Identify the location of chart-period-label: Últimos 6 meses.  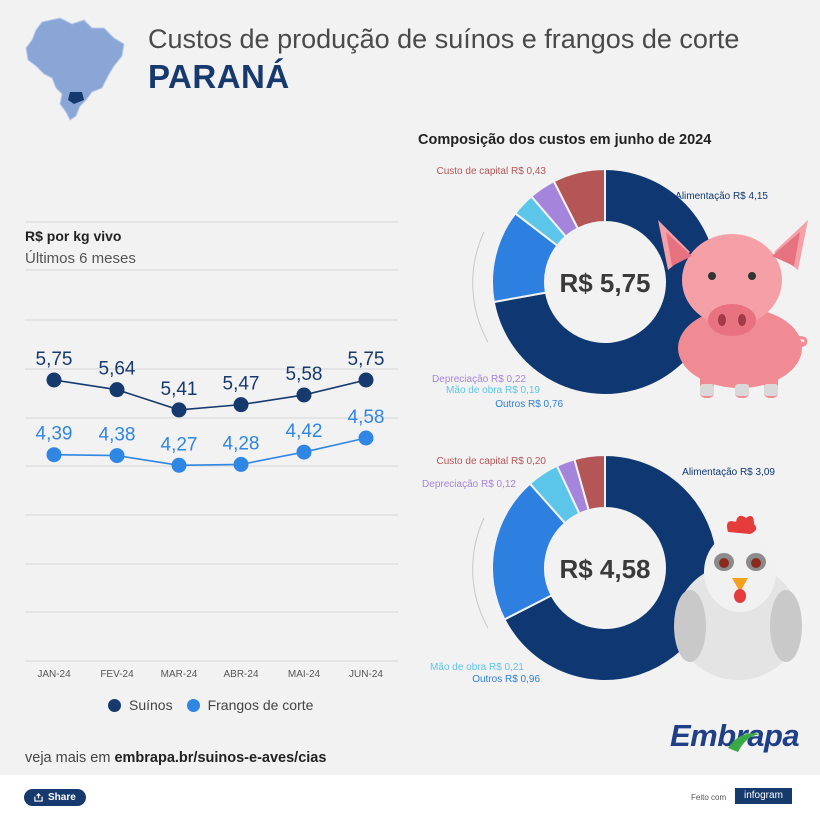
(80, 258).